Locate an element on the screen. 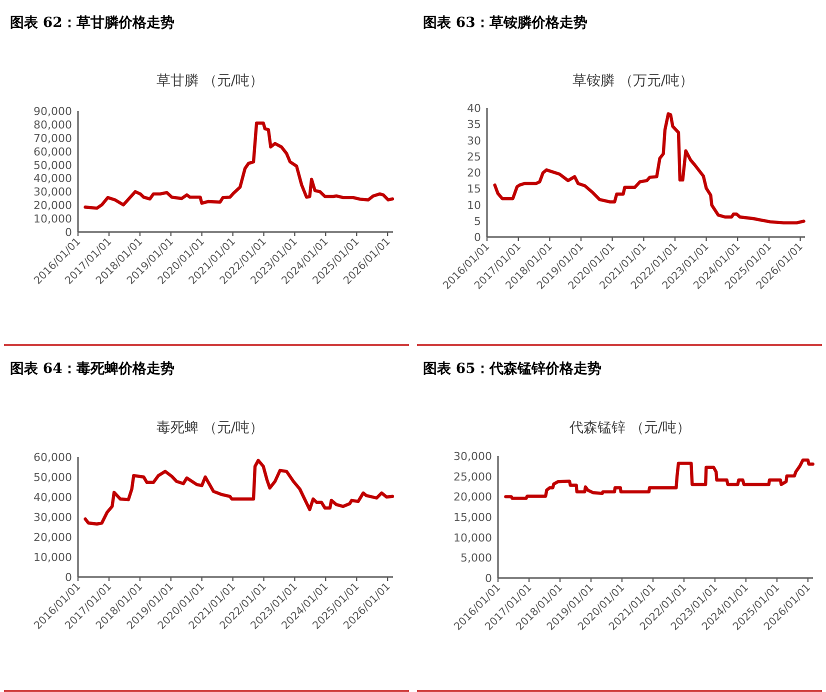  y-tick-label: 40 is located at coordinates (474, 108).